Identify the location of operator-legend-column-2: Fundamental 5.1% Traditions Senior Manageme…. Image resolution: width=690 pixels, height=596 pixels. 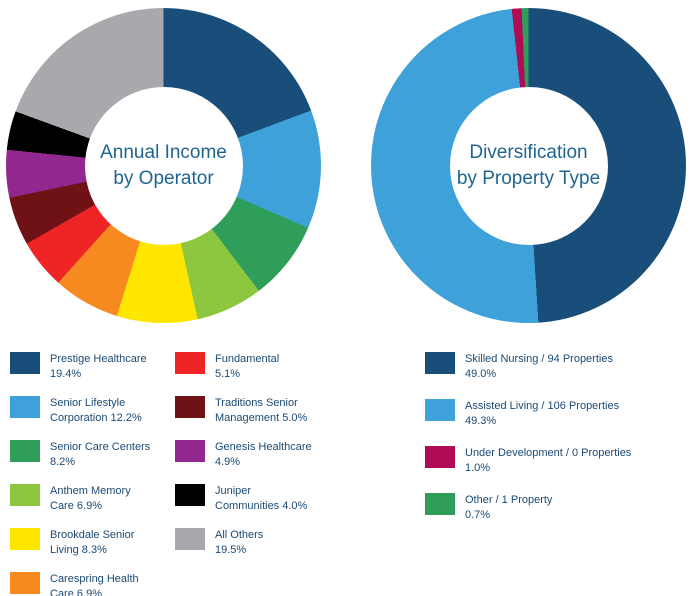
(243, 462).